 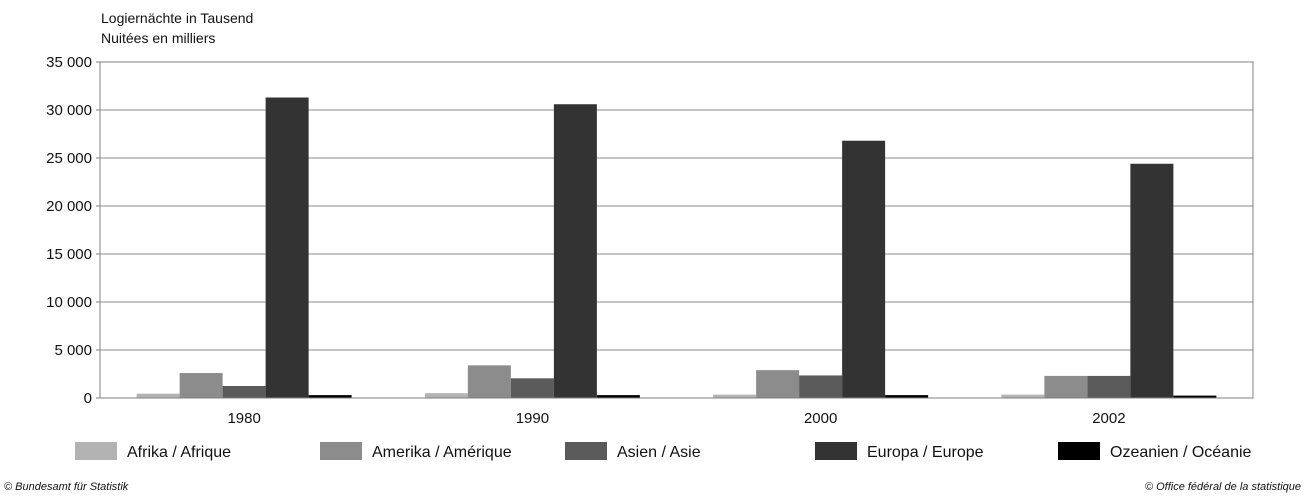 What do you see at coordinates (532, 418) in the screenshot?
I see `x-tick-label: 1990` at bounding box center [532, 418].